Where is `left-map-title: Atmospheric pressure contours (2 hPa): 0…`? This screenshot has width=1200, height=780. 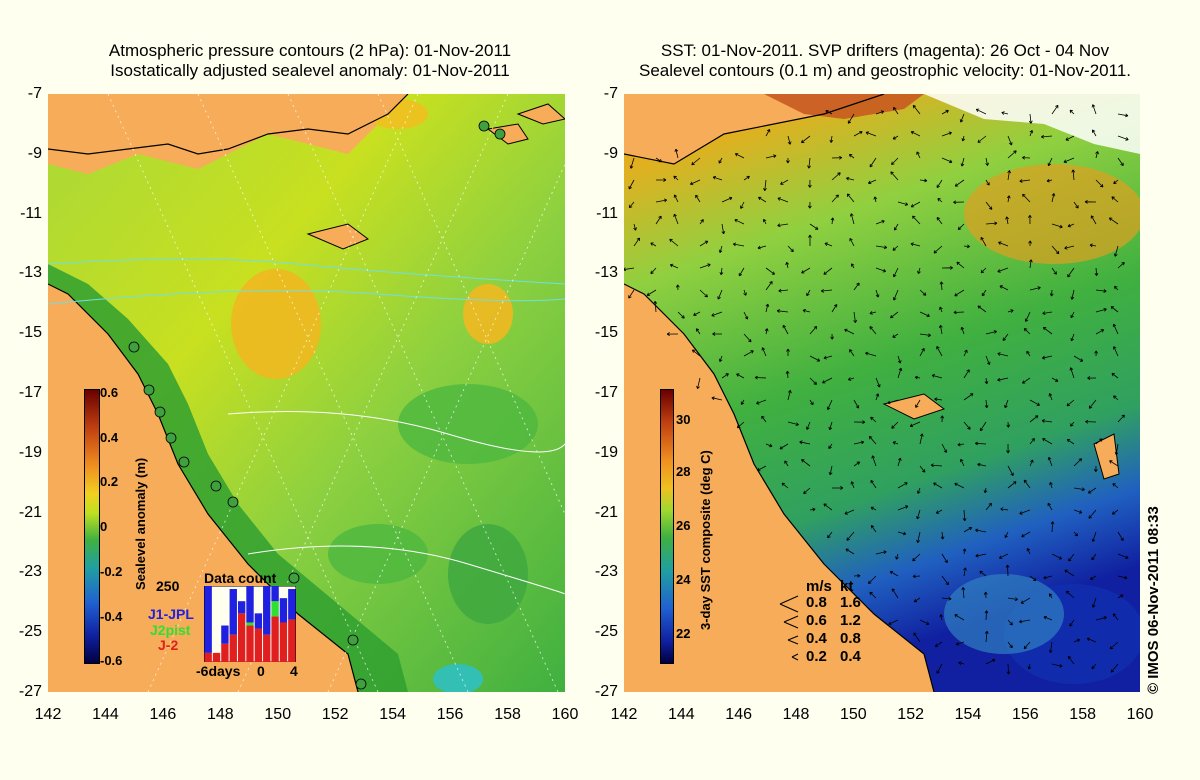 left-map-title: Atmospheric pressure contours (2 hPa): 0… is located at coordinates (310, 61).